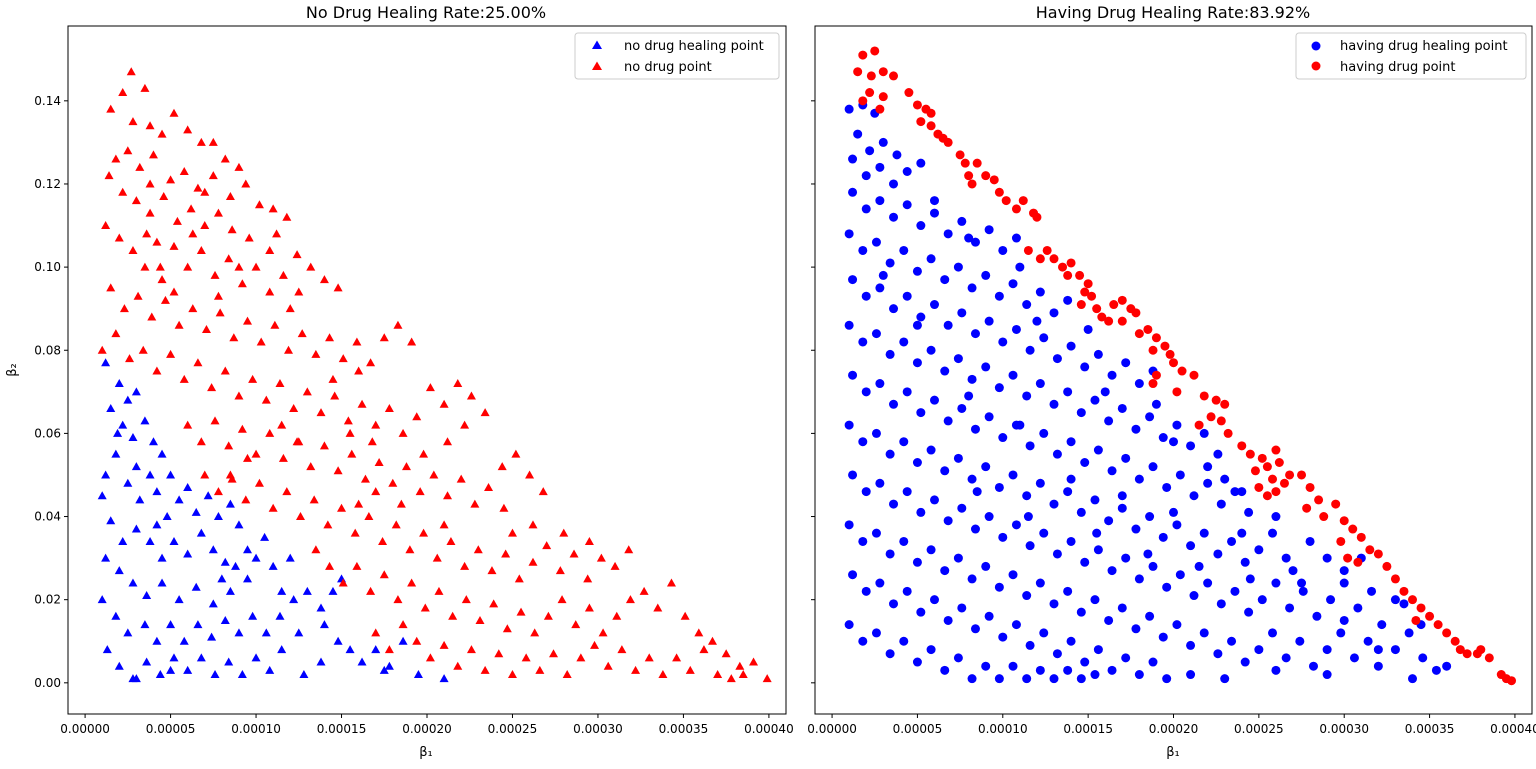 This screenshot has height=769, width=1536. What do you see at coordinates (1259, 729) in the screenshot?
I see `right-x-tick-label-5: 0.00025` at bounding box center [1259, 729].